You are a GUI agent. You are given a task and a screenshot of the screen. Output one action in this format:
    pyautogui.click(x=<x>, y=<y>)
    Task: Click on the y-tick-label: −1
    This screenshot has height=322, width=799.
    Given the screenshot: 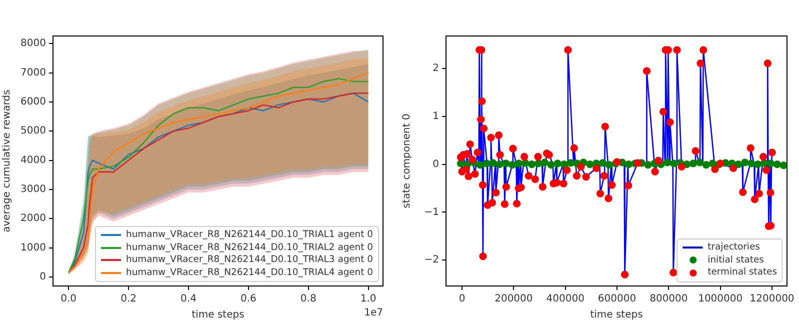 What is the action you would take?
    pyautogui.click(x=431, y=212)
    